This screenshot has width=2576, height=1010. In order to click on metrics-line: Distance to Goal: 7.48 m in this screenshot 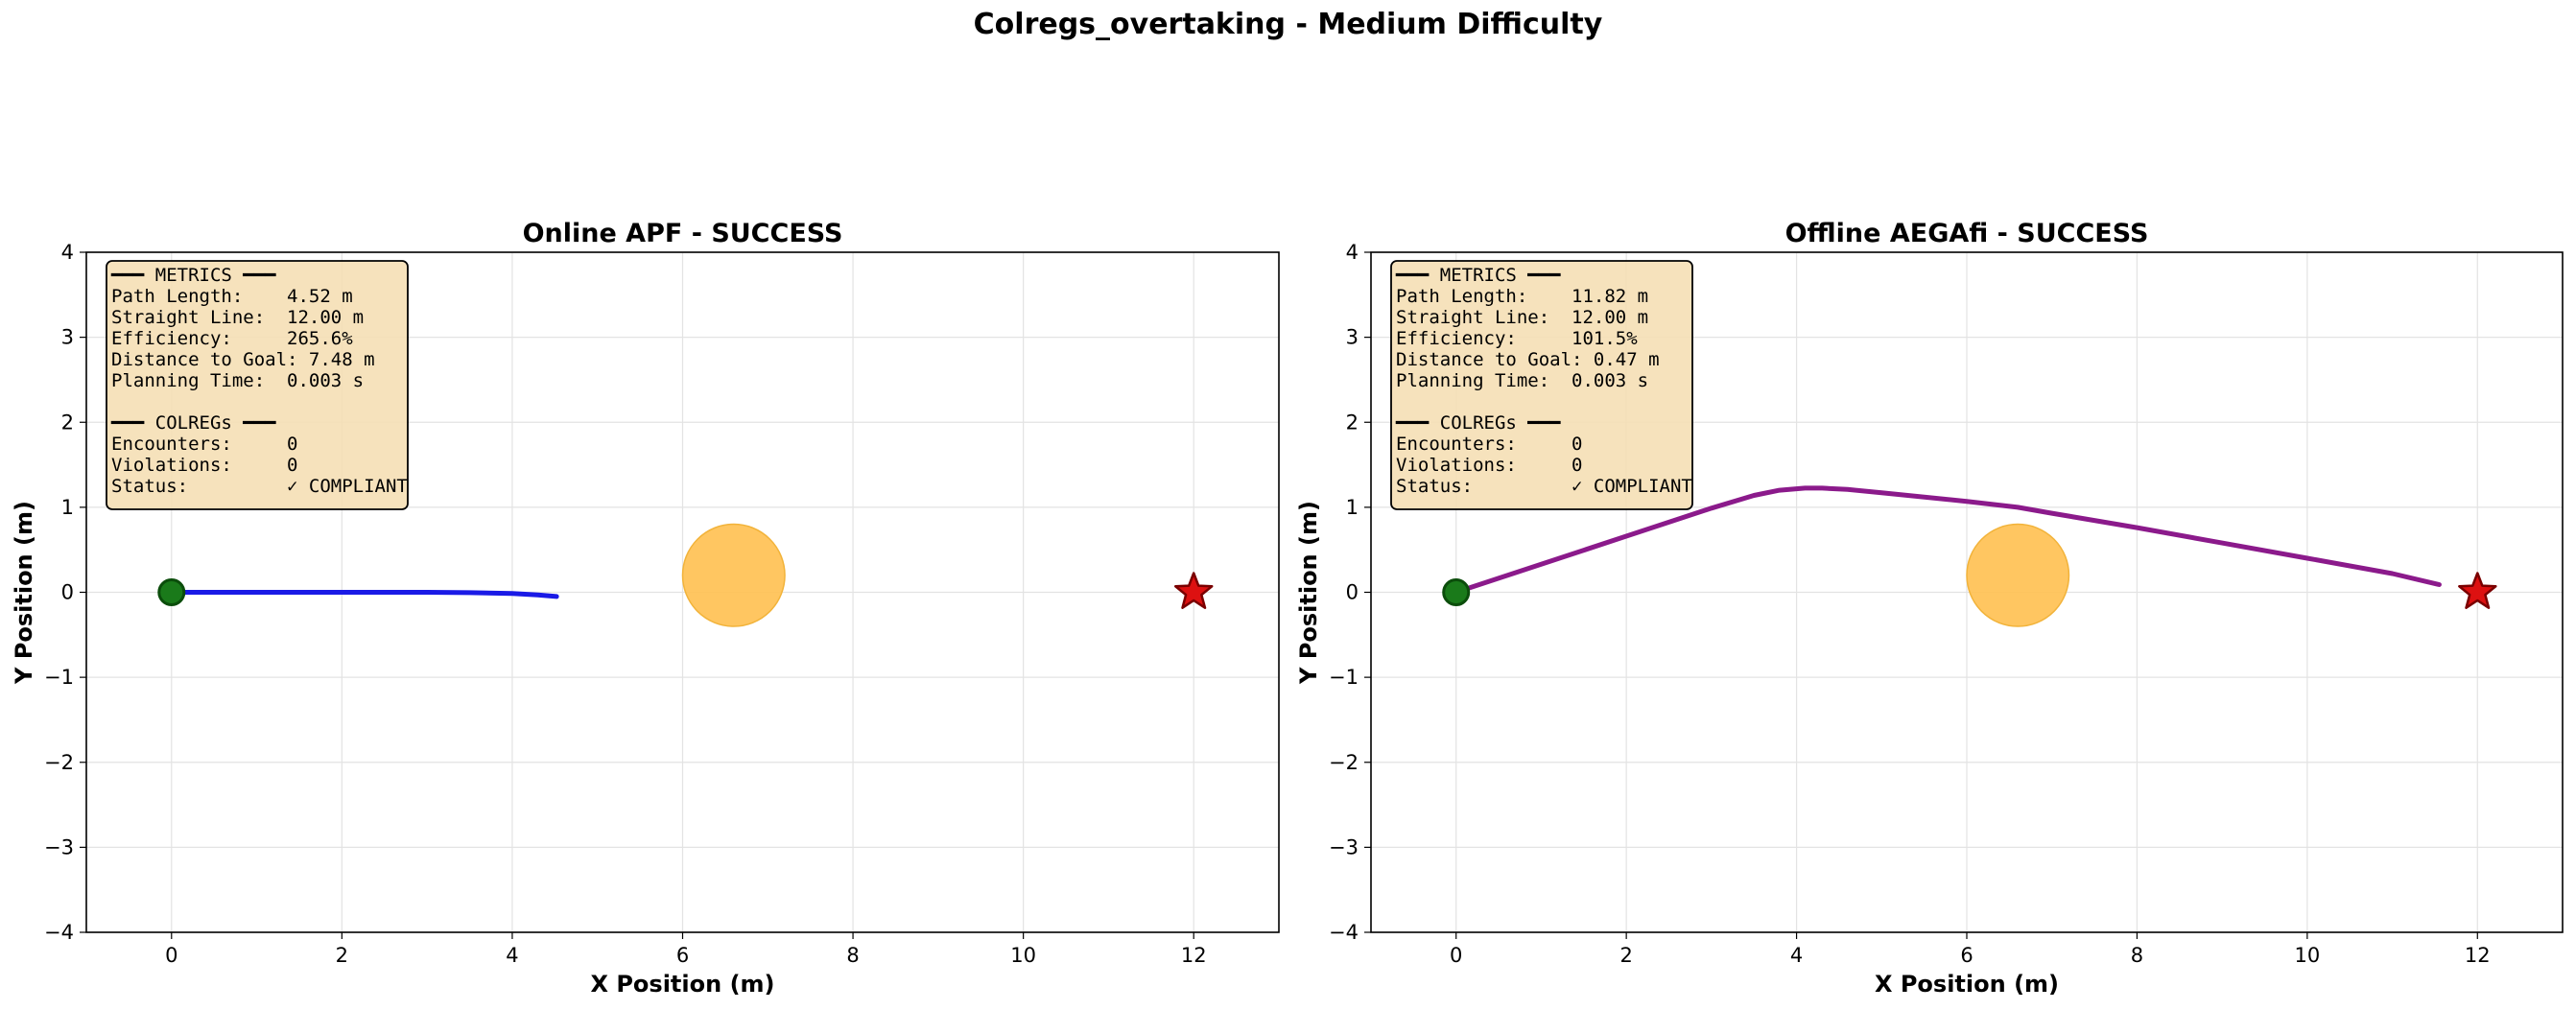, I will do `click(243, 359)`.